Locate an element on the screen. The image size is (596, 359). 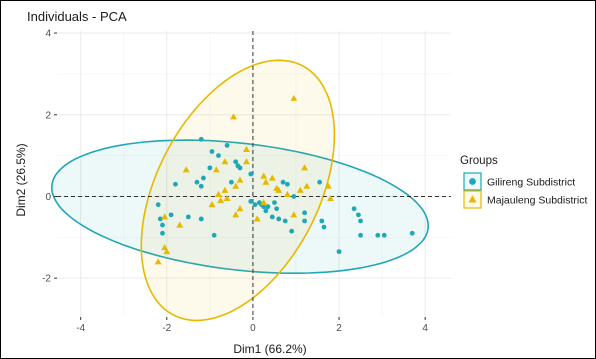
x-tick-label: 0 is located at coordinates (253, 328).